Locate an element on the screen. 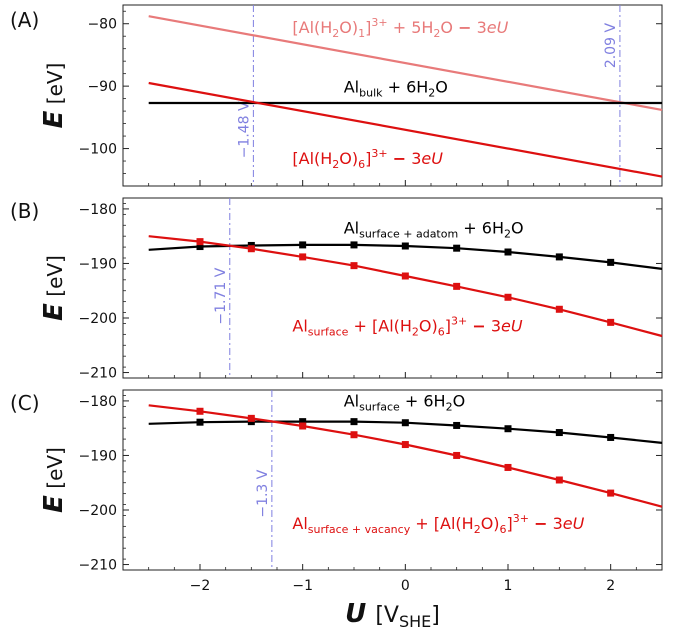  series-annotation: [Al(H2O)1]3+ + 5H2O − 3eU is located at coordinates (400, 28).